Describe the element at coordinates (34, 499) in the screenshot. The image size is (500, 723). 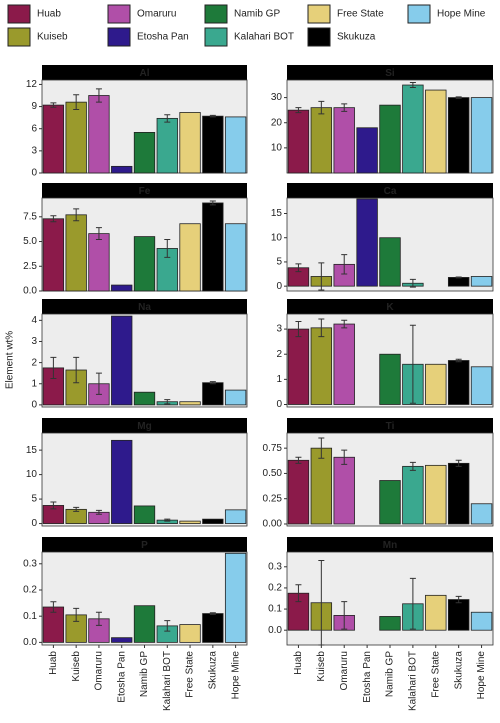
I see `y-tick-label: 5` at that location.